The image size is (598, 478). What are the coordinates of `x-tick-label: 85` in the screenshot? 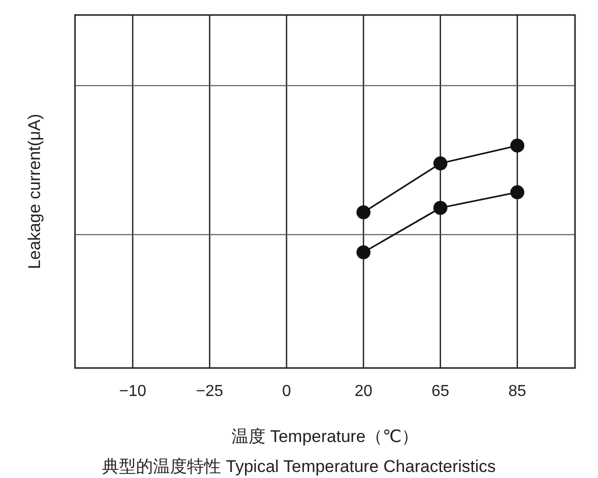 It's located at (517, 391).